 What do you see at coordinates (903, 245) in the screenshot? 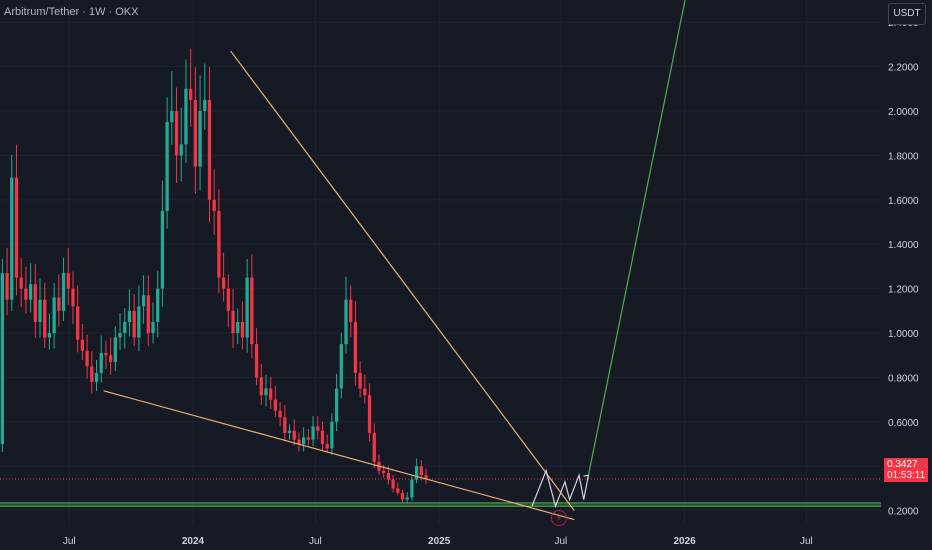
I see `price-tick-label: 1.4000` at bounding box center [903, 245].